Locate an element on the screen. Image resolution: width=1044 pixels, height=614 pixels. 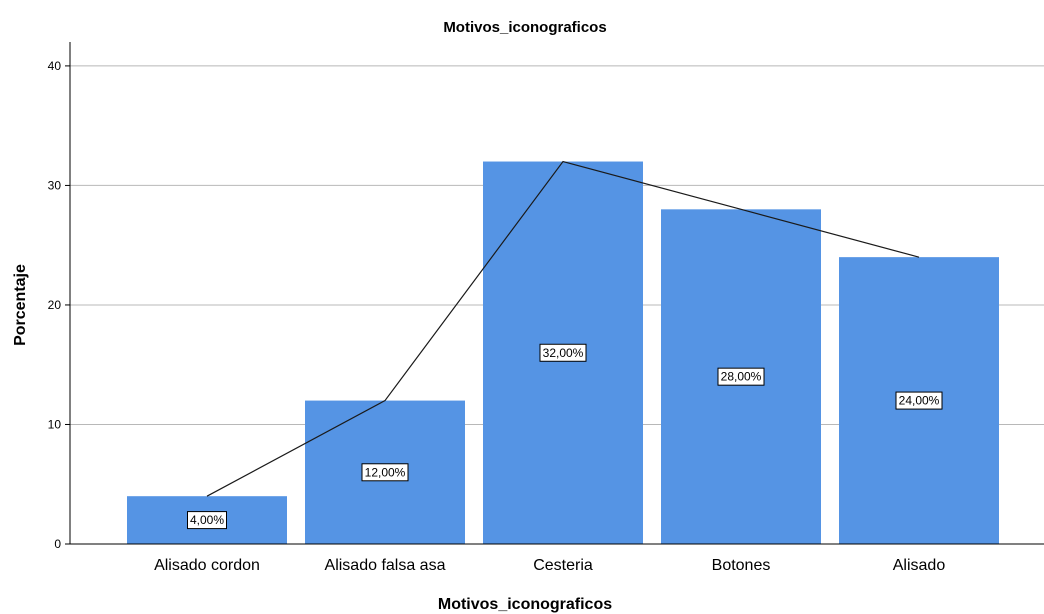
data-label: 24,00% is located at coordinates (919, 401).